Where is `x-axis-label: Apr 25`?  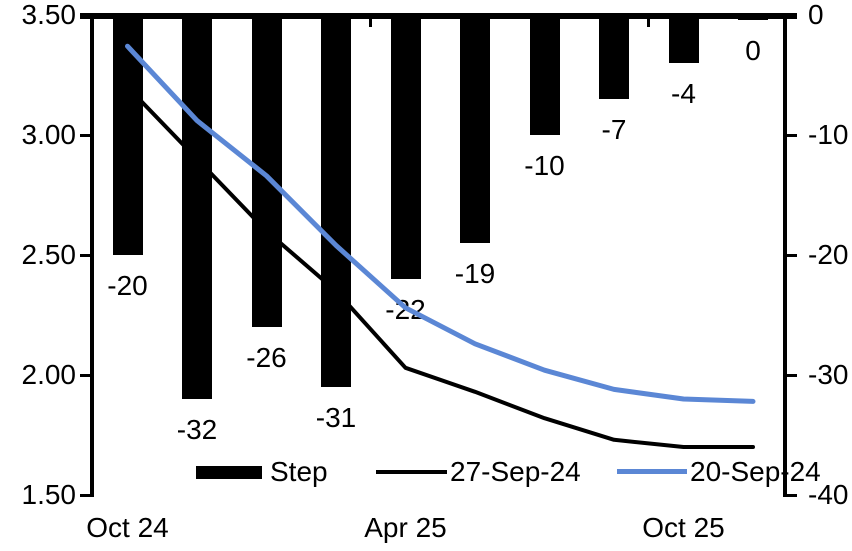 x-axis-label: Apr 25 is located at coordinates (405, 527).